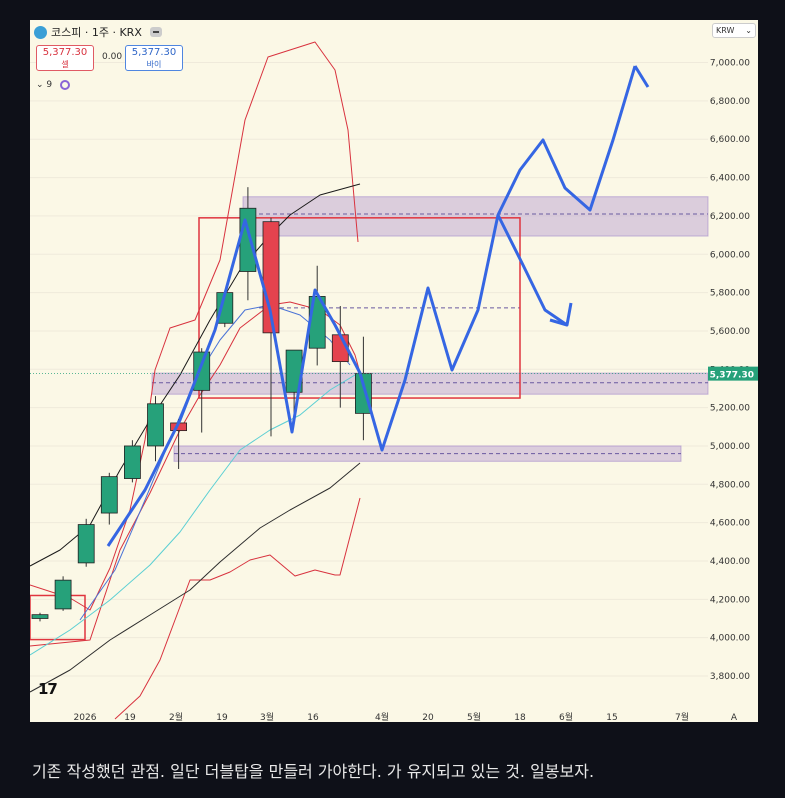  I want to click on y-tick-label: 5,200.00, so click(730, 409).